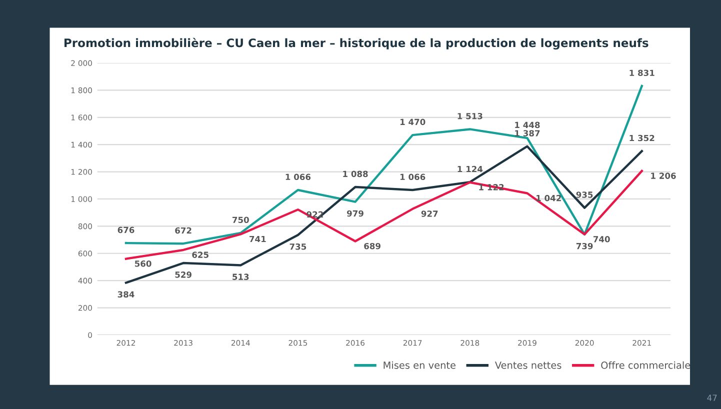 The image size is (721, 409). What do you see at coordinates (548, 198) in the screenshot?
I see `data-label: 1 042` at bounding box center [548, 198].